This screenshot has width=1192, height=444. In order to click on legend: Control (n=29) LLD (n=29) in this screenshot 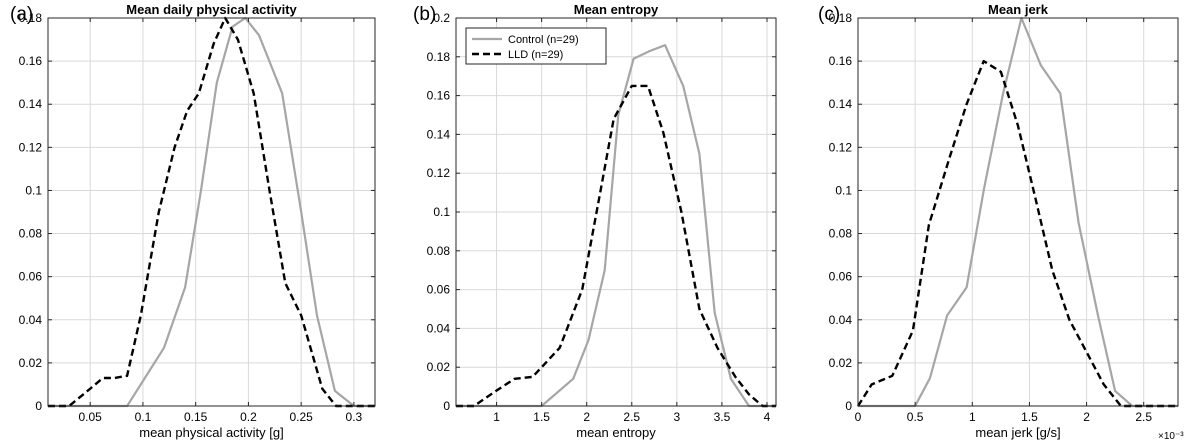, I will do `click(536, 46)`.